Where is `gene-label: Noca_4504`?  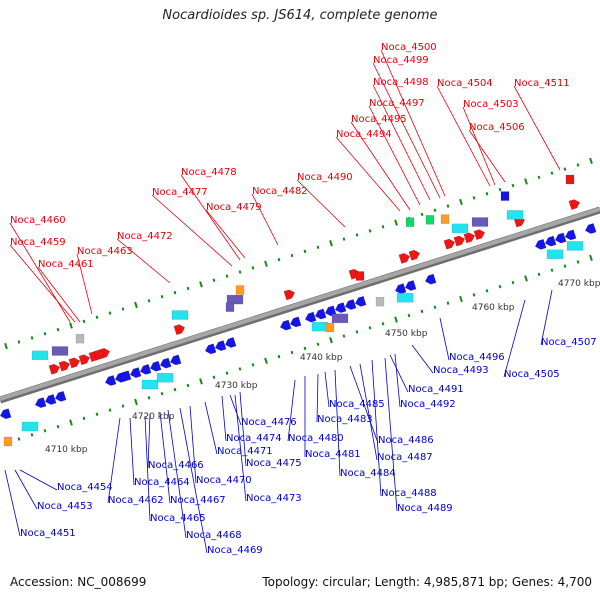
gene-label: Noca_4504 is located at coordinates (465, 83).